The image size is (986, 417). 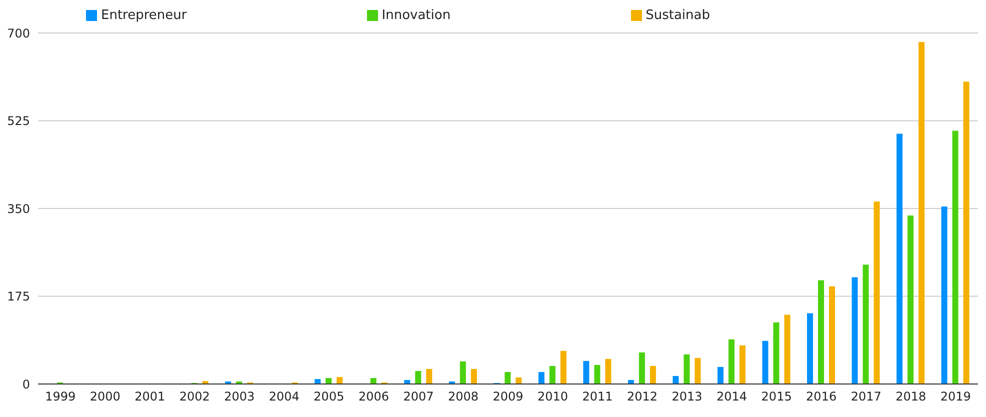 What do you see at coordinates (955, 397) in the screenshot?
I see `x-tick-label: 2019` at bounding box center [955, 397].